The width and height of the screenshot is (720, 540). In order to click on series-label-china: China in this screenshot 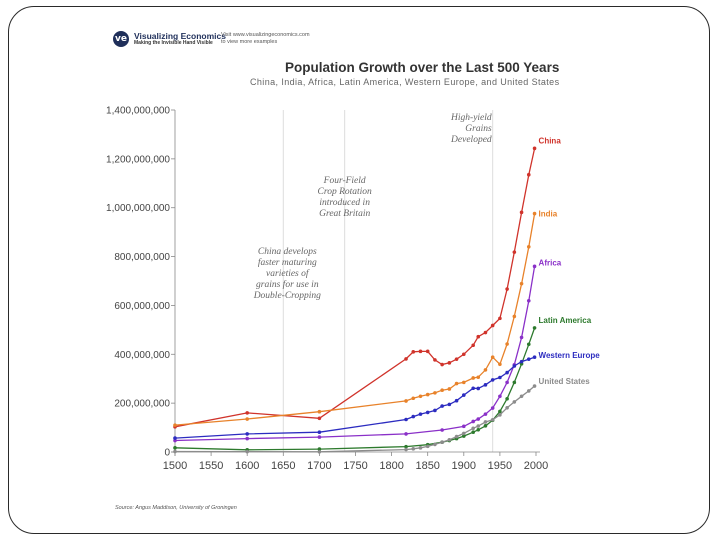, I will do `click(550, 140)`.